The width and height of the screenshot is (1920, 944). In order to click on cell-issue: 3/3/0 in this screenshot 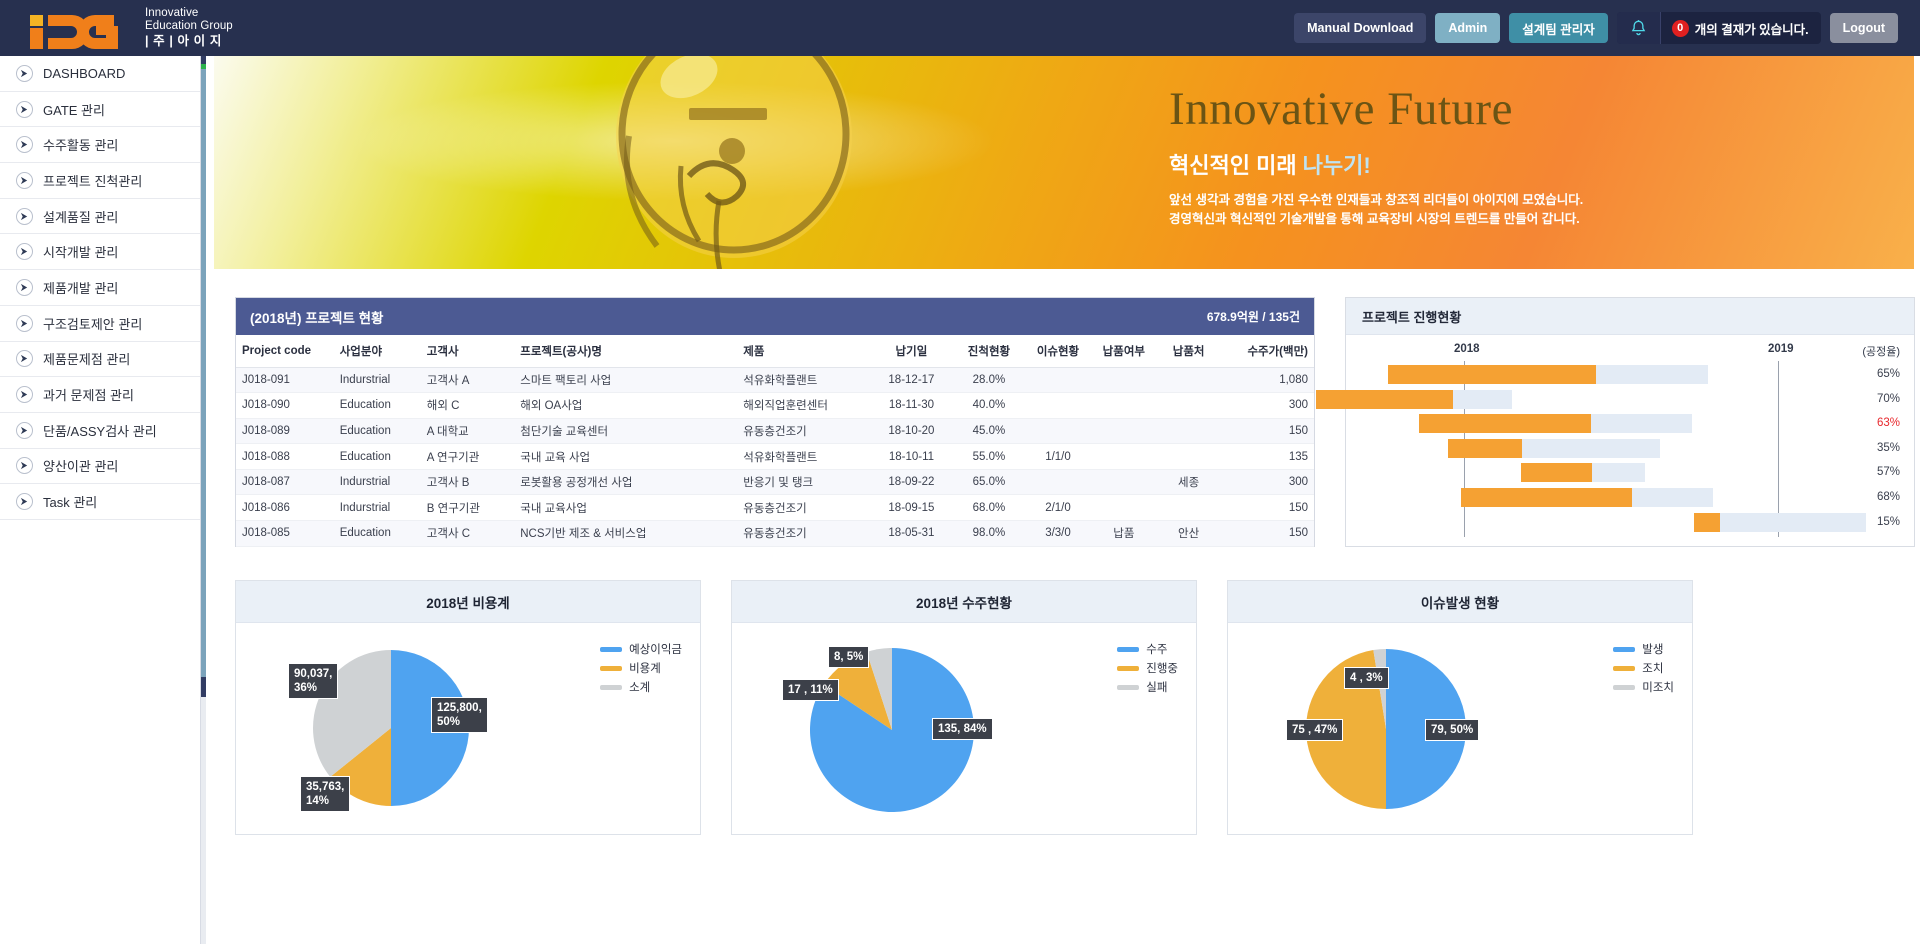, I will do `click(1058, 533)`.